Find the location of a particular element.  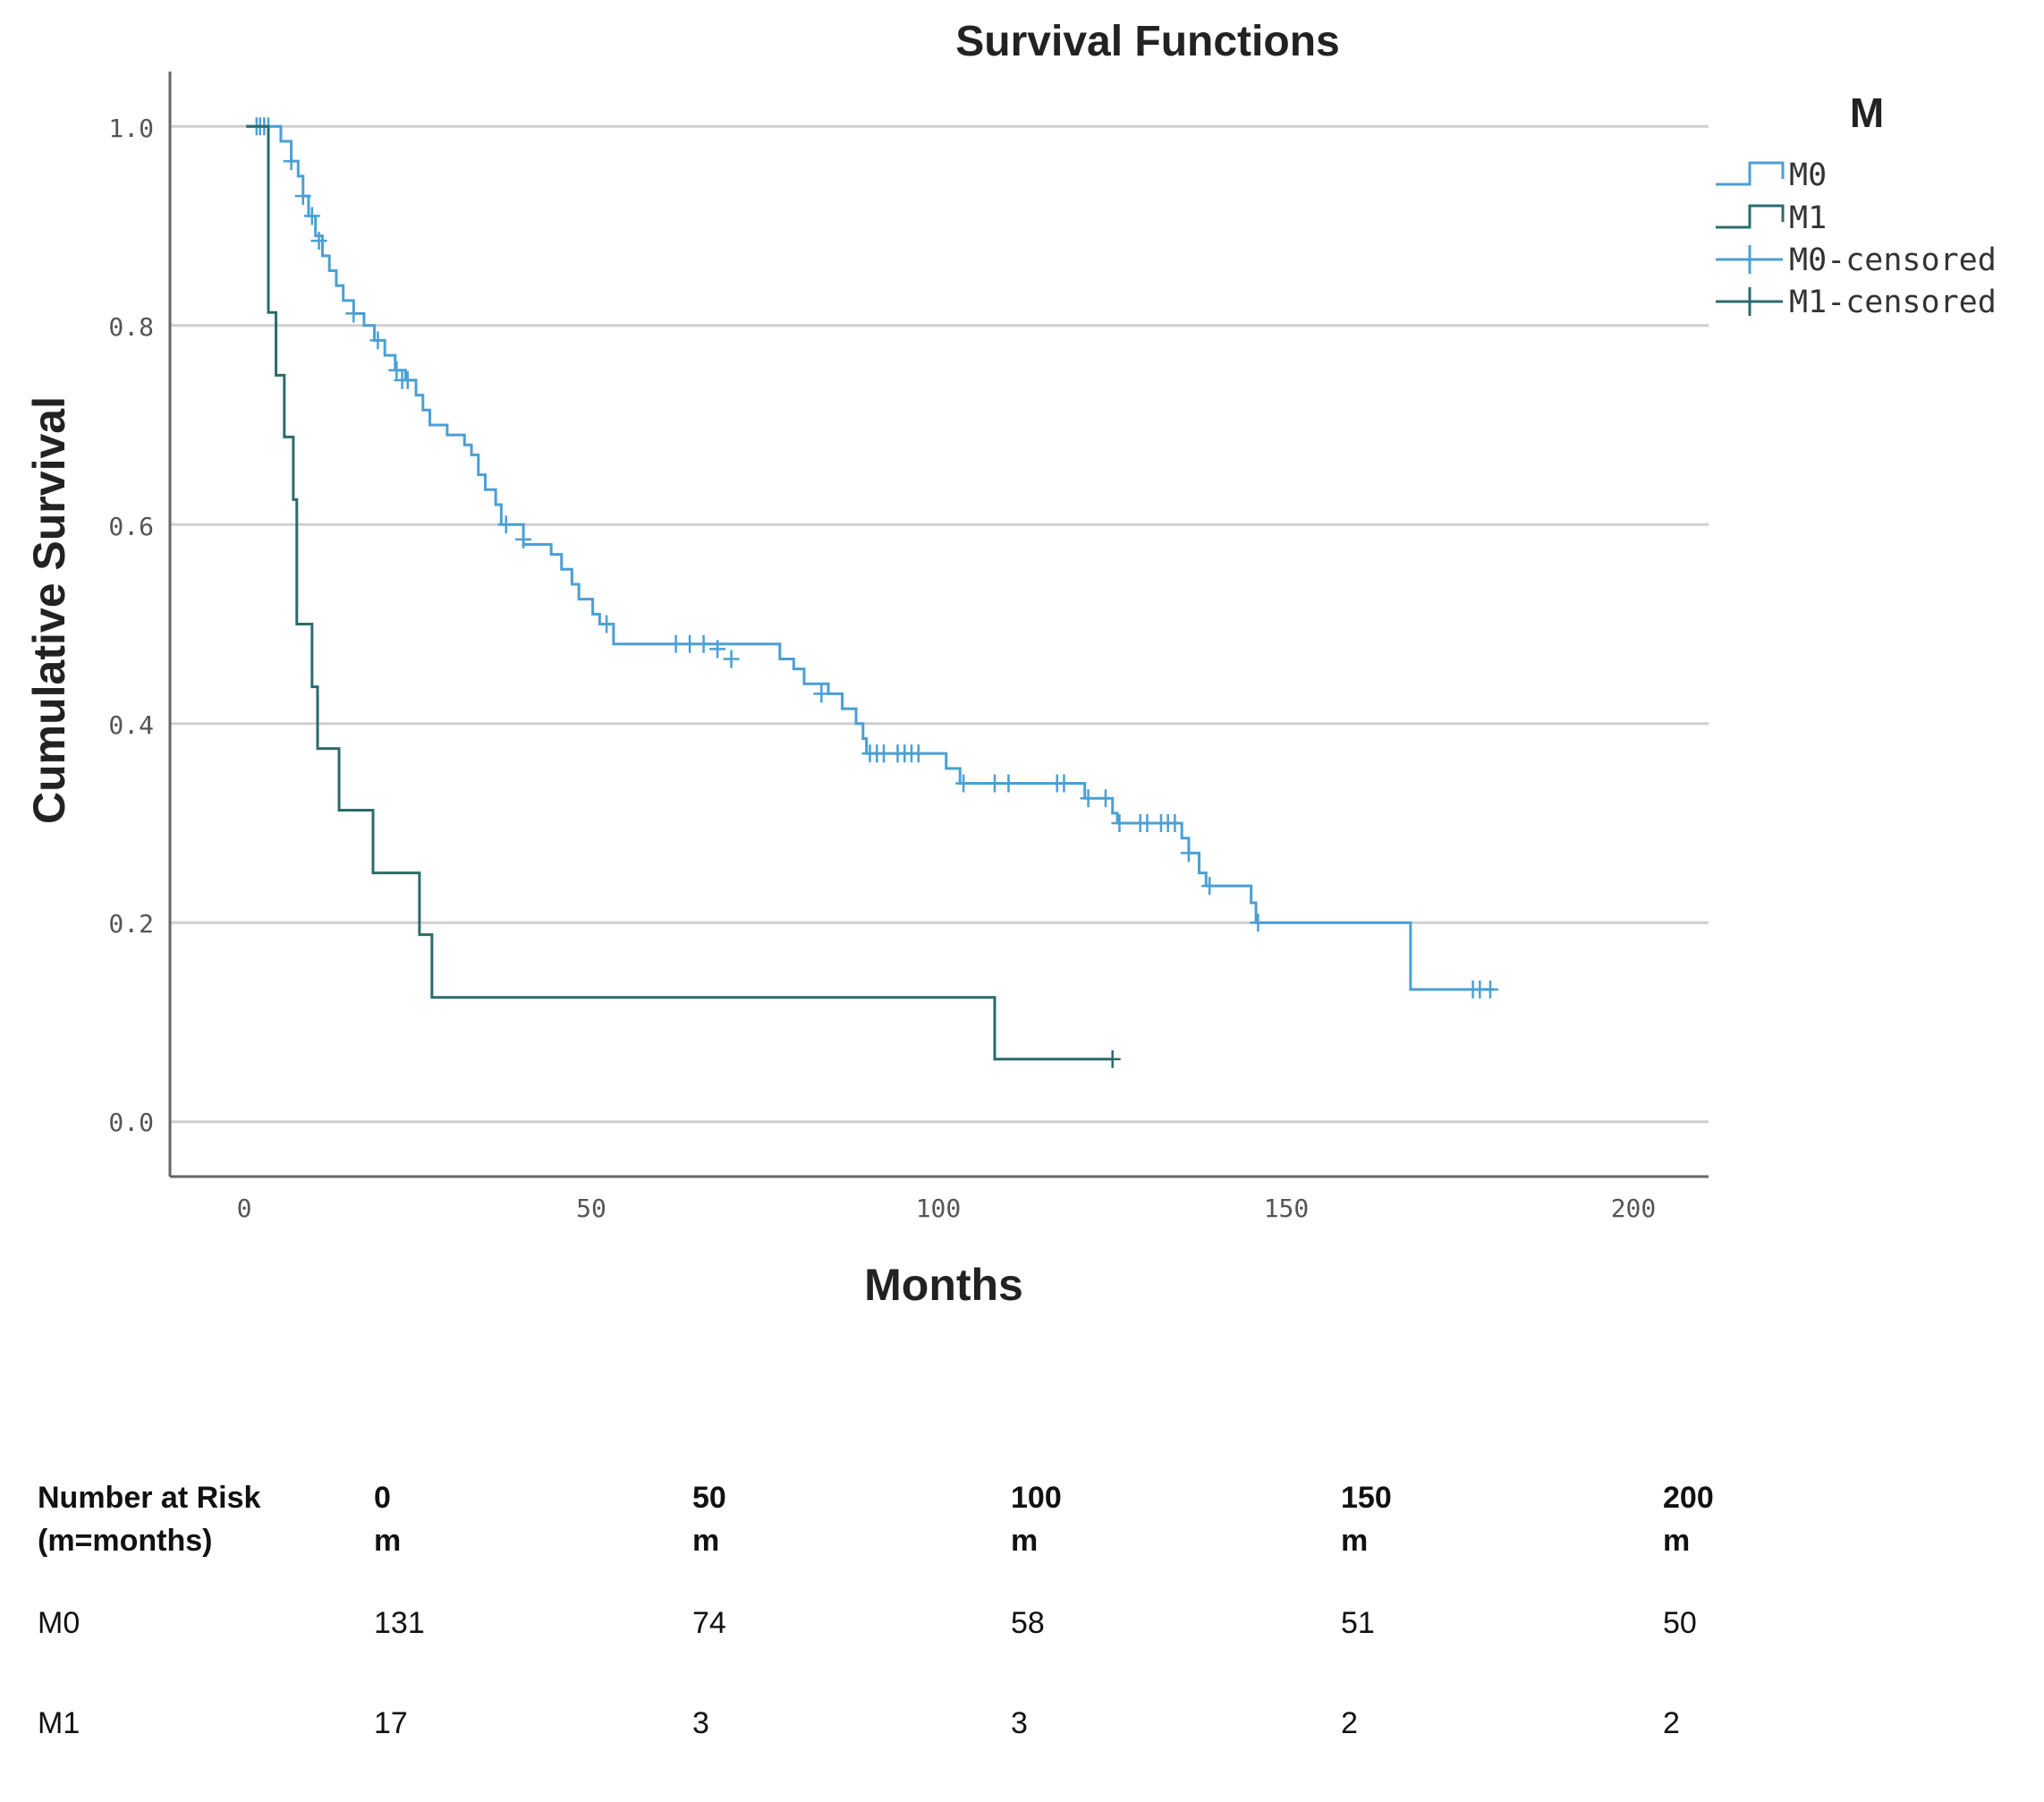

x-tick-label: 50 is located at coordinates (591, 1208).